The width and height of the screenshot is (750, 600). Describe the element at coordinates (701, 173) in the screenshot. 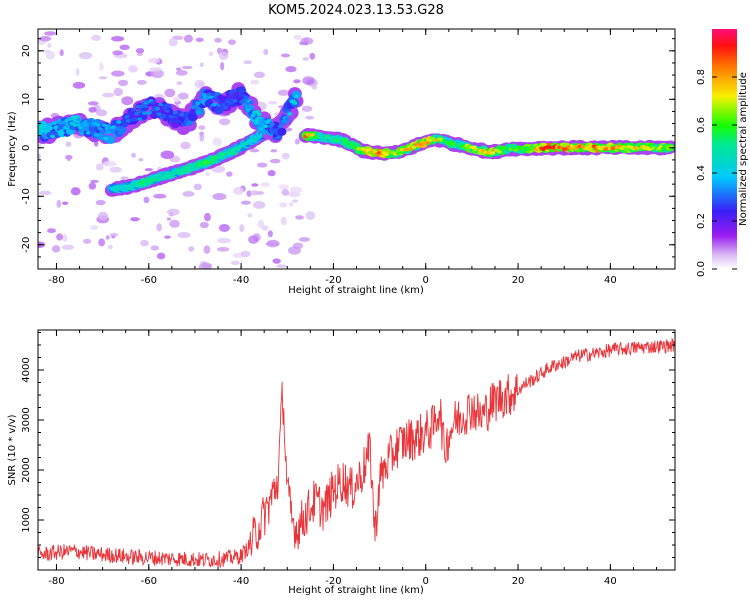

I see `colorbar-tick-label: 0.4` at that location.